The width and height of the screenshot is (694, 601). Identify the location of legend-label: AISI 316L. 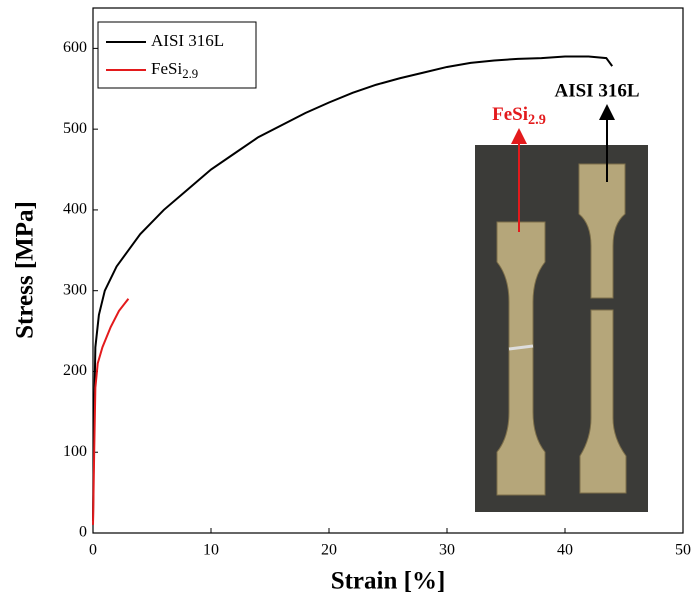
(187, 40).